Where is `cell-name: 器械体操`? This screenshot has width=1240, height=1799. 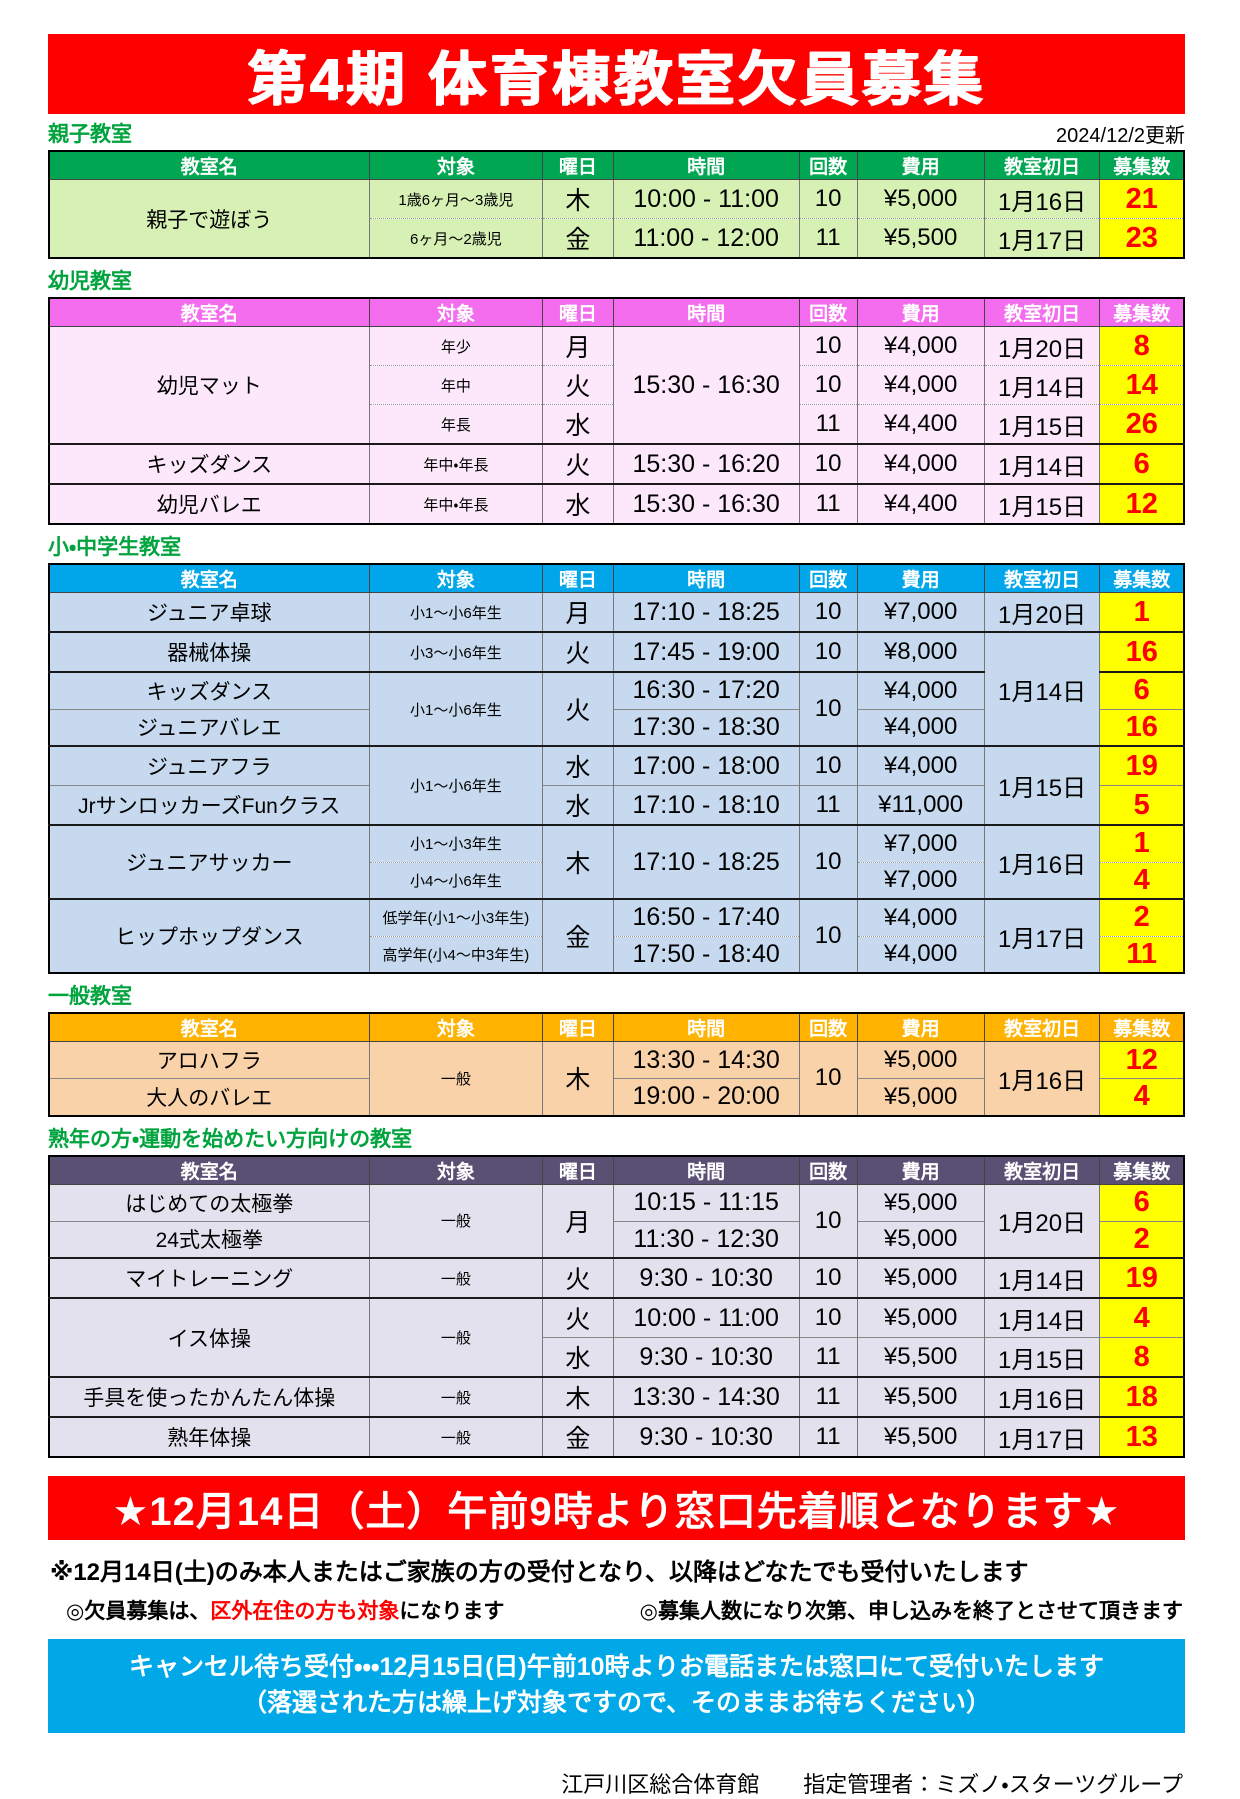
cell-name: 器械体操 is located at coordinates (209, 651).